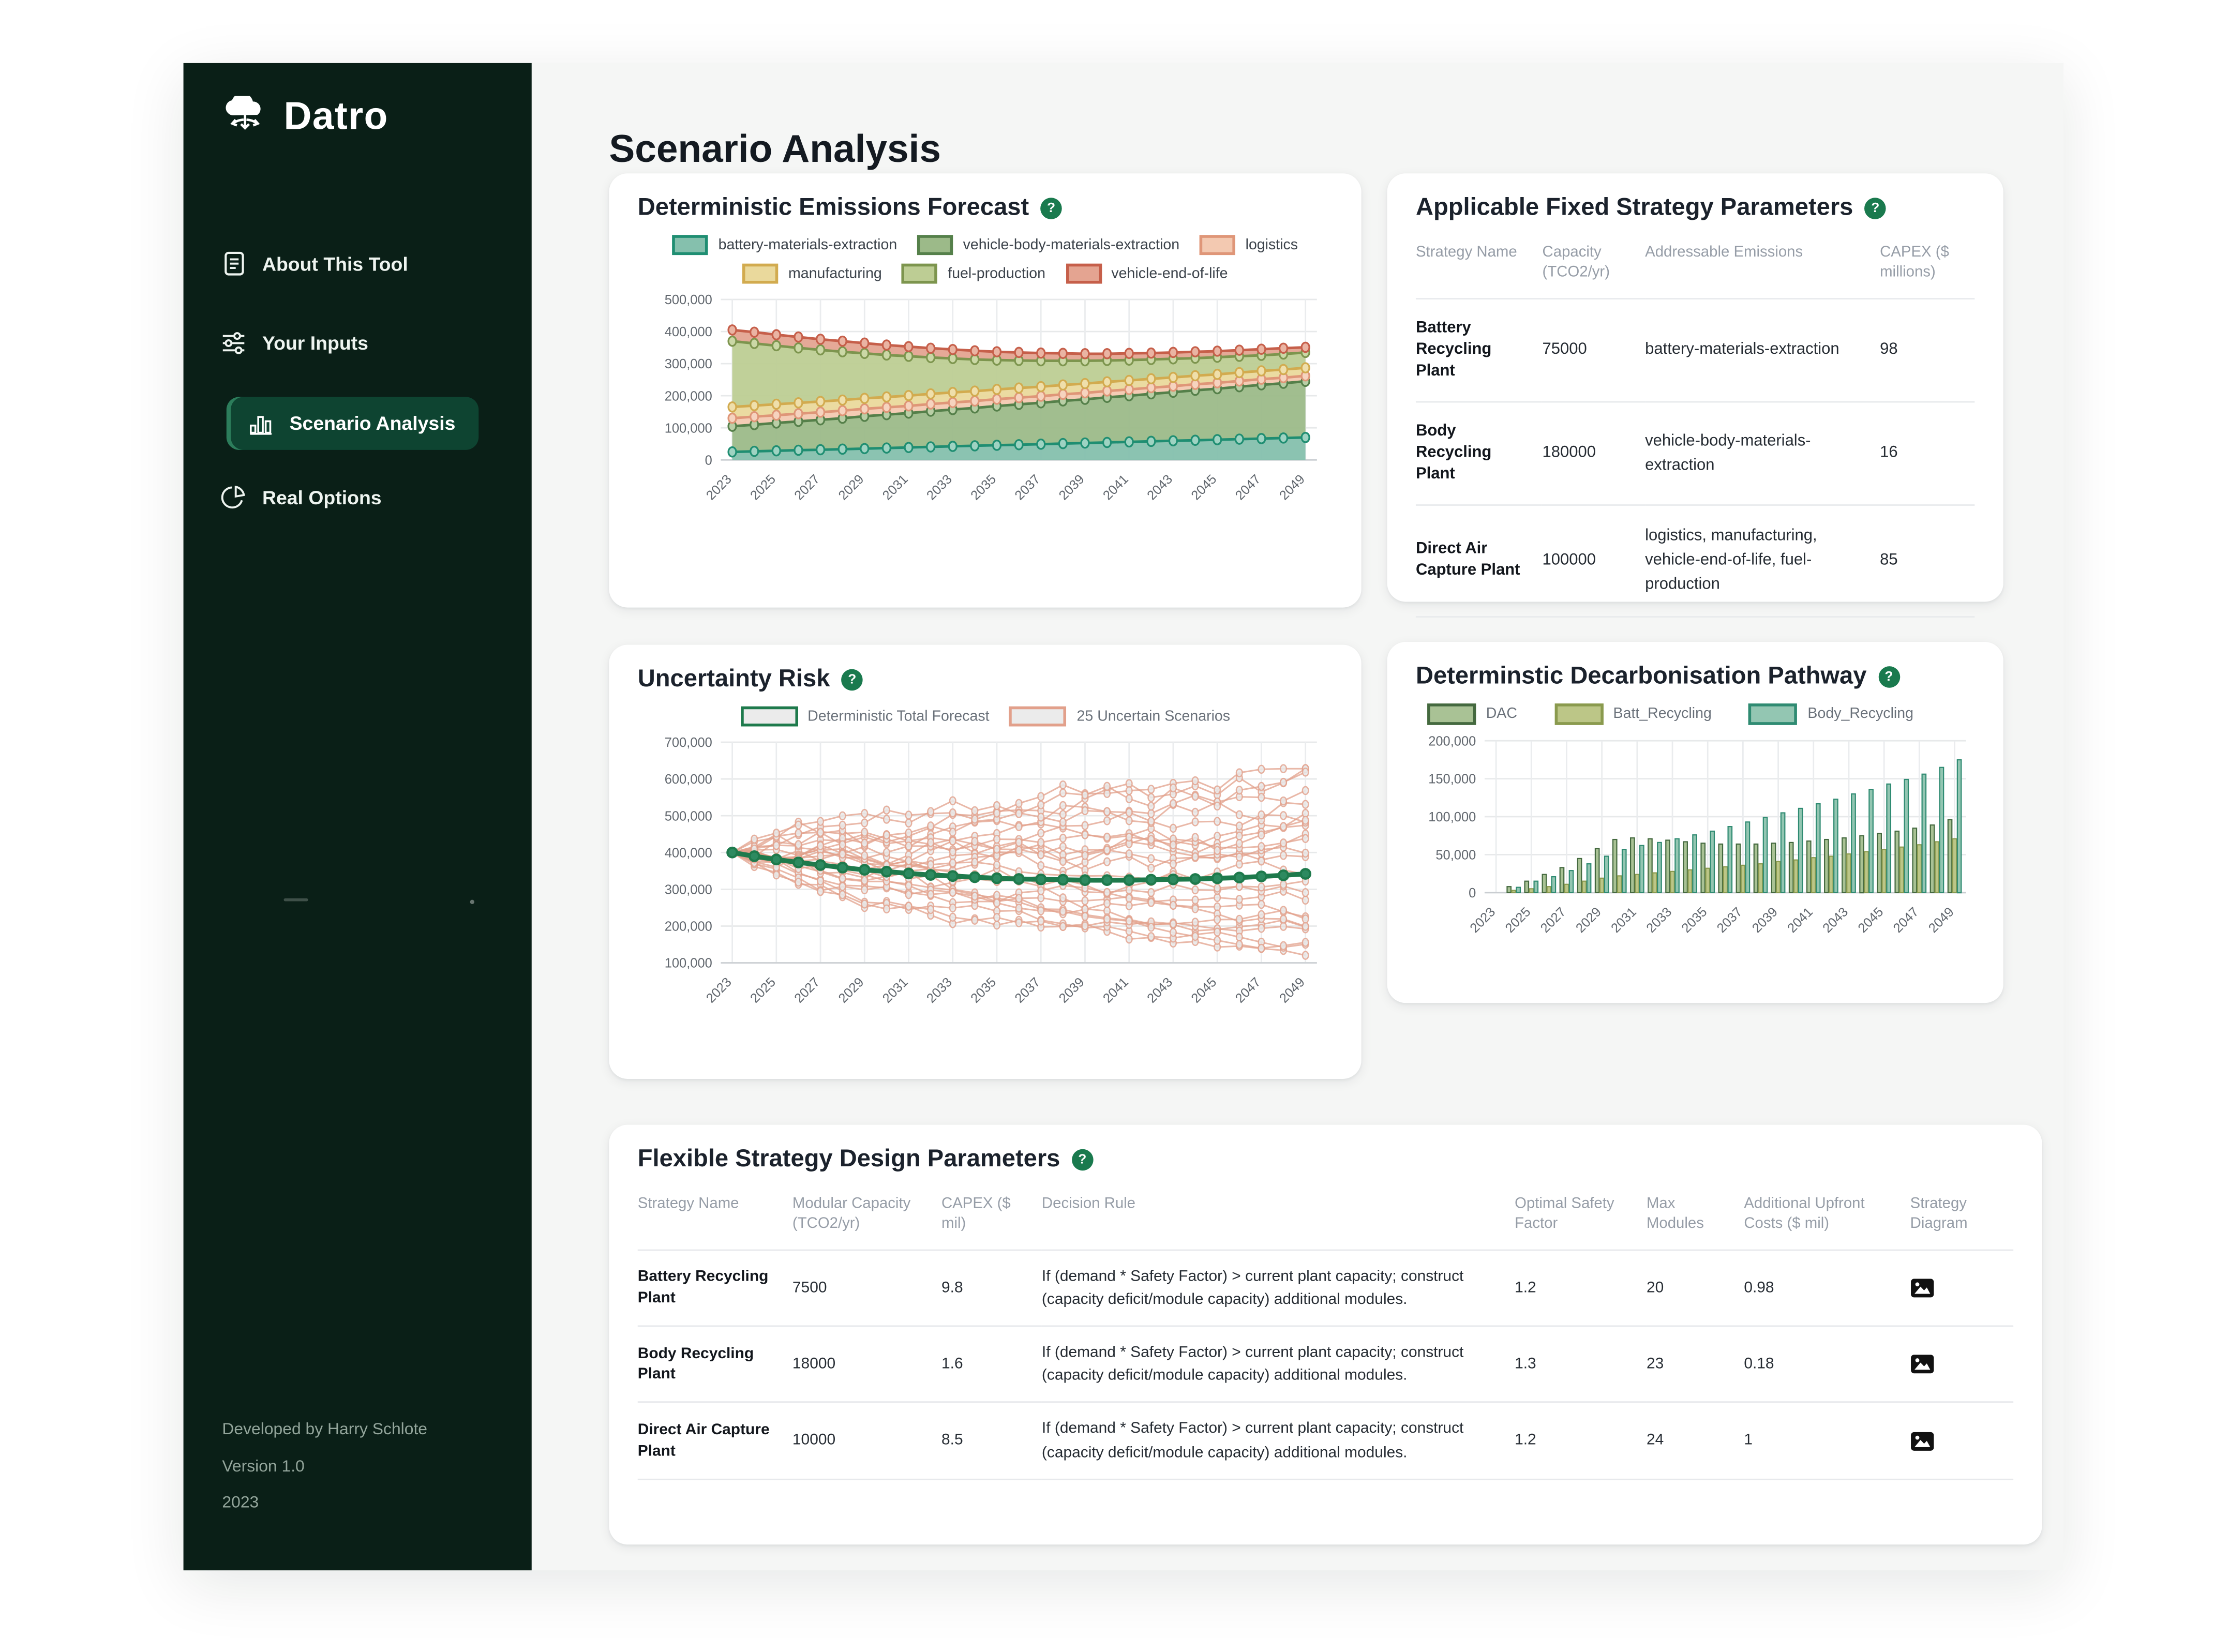 This screenshot has width=2214, height=1652. Describe the element at coordinates (1695, 1217) in the screenshot. I see `column-header: Max Modules` at that location.